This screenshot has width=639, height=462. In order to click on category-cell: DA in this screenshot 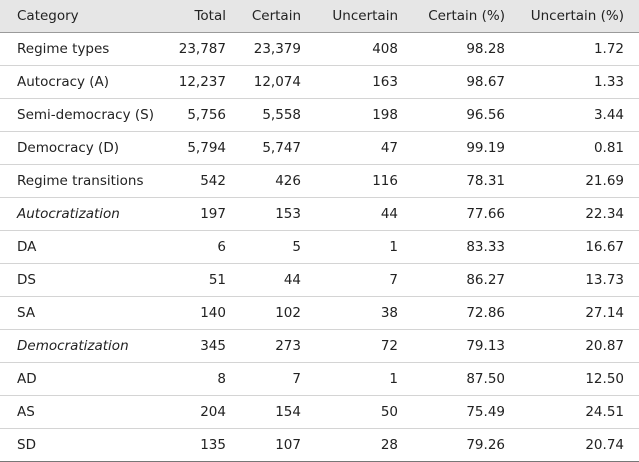, I will do `click(80, 247)`.